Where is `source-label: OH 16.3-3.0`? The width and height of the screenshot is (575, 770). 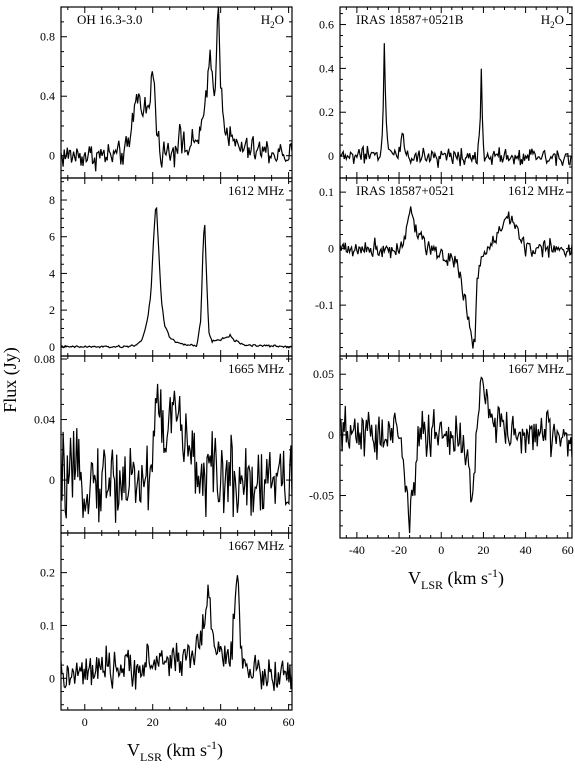
source-label: OH 16.3-3.0 is located at coordinates (109, 19).